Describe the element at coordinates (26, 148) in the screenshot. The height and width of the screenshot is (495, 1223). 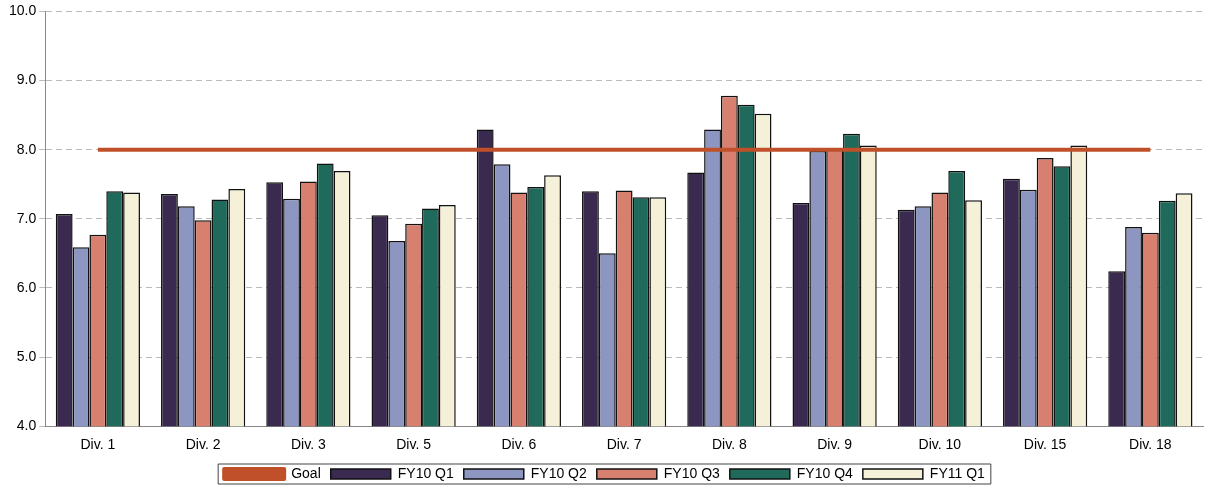
I see `y-tick-label: 8.0` at that location.